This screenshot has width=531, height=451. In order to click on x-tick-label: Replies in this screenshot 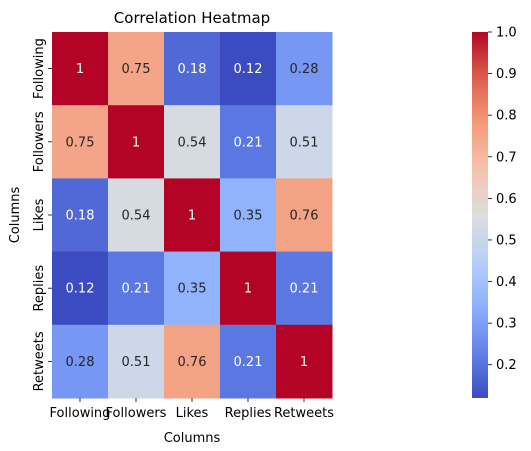, I will do `click(248, 413)`.